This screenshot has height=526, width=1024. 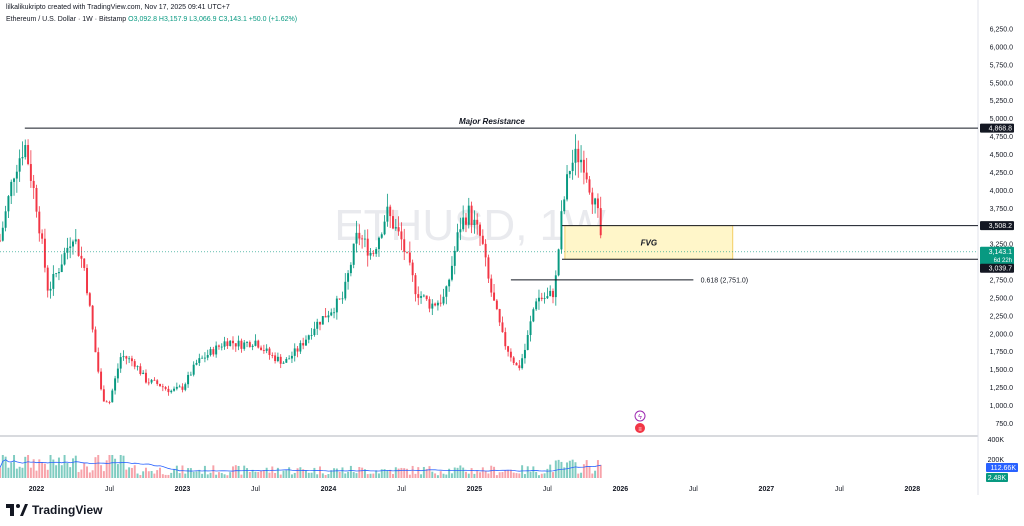 I want to click on time-tick-label: 2026, so click(x=621, y=489).